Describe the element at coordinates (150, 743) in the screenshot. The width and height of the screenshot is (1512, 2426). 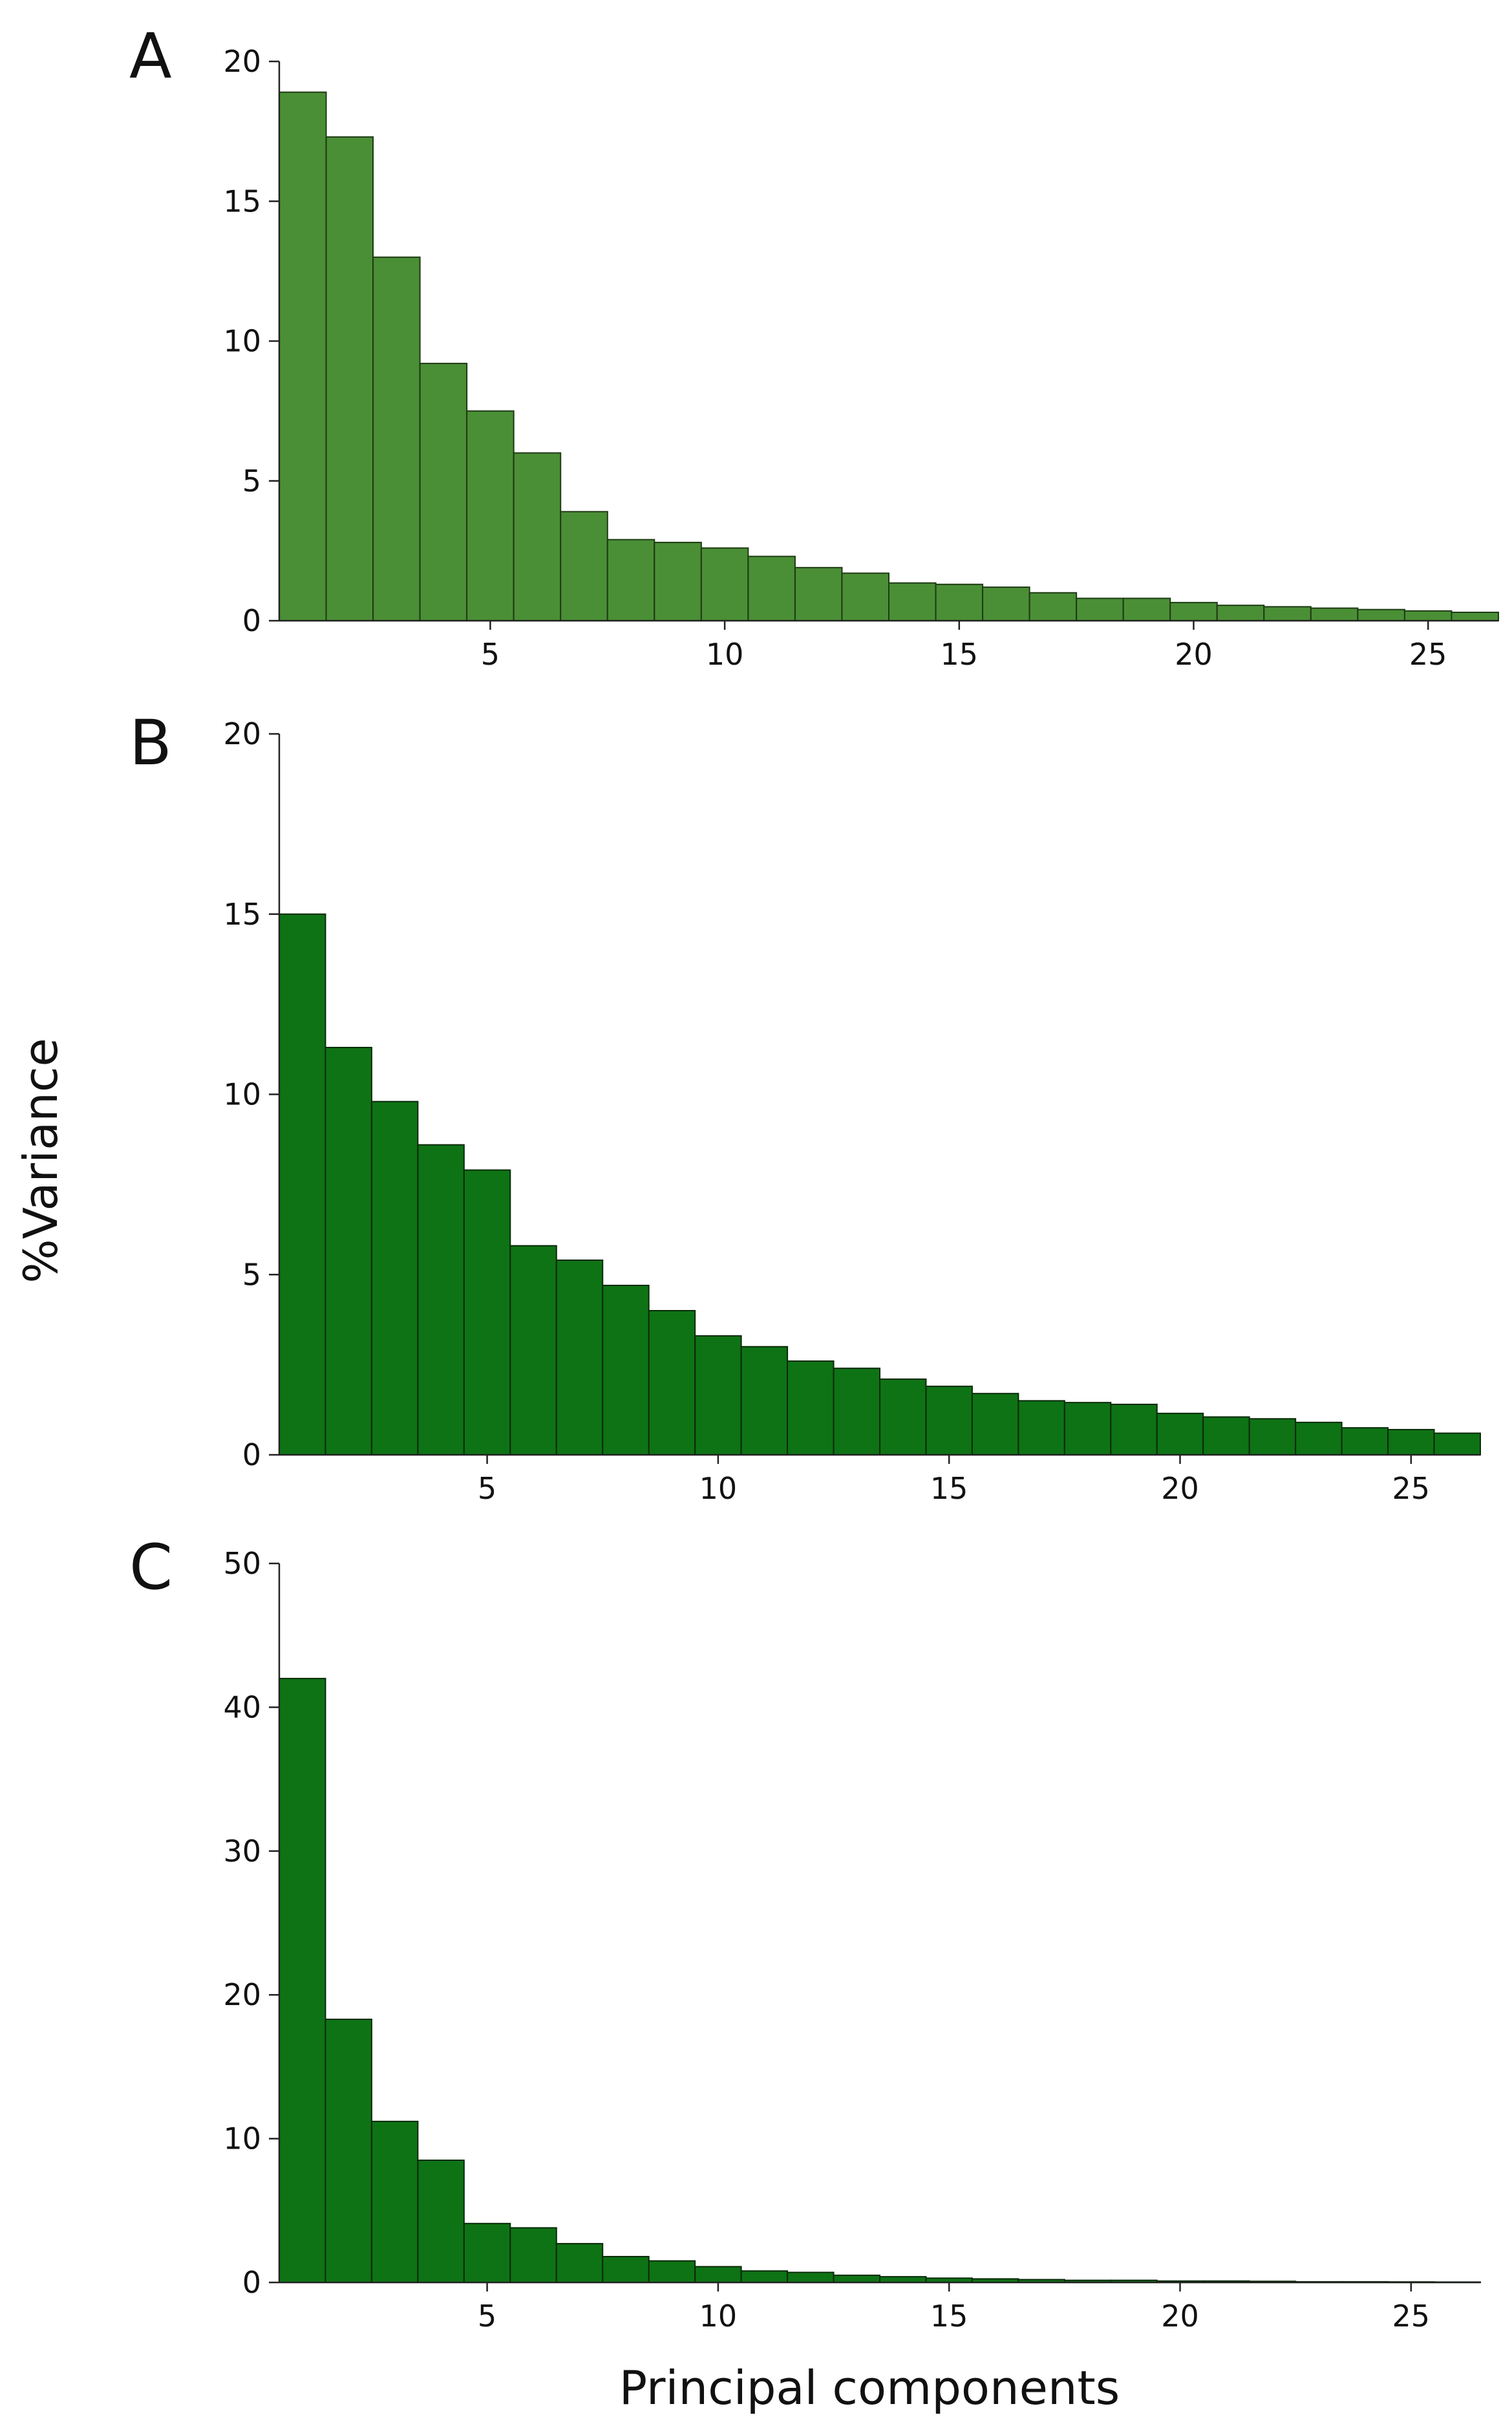
I see `panel-letter: B` at that location.